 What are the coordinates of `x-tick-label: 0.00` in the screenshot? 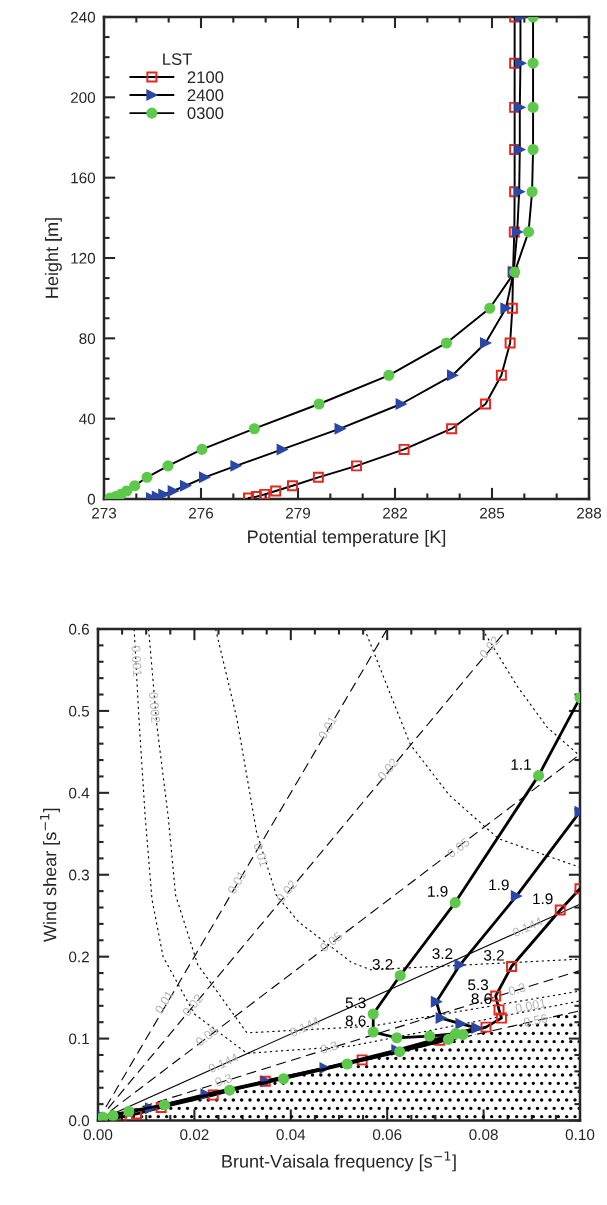 It's located at (98, 1135).